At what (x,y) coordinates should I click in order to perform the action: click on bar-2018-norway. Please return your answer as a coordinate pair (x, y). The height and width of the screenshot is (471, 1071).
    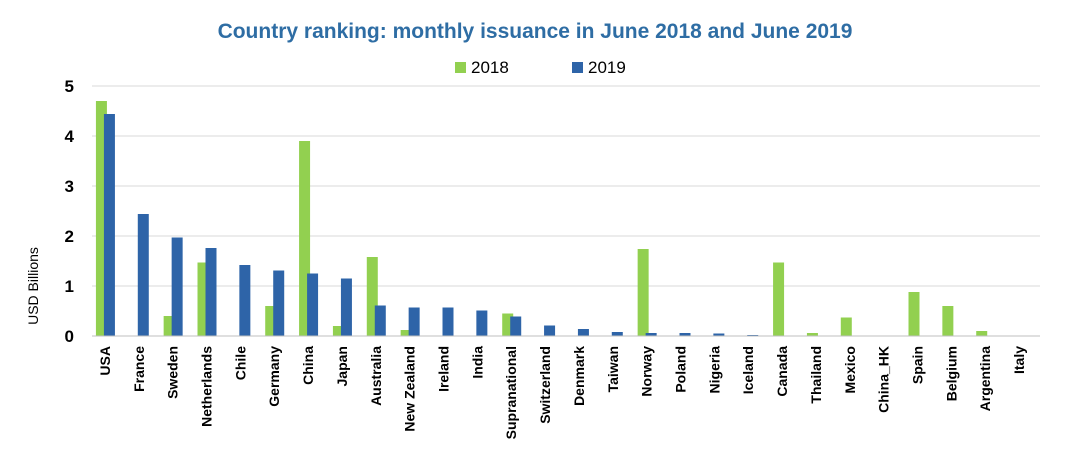
    Looking at the image, I should click on (643, 292).